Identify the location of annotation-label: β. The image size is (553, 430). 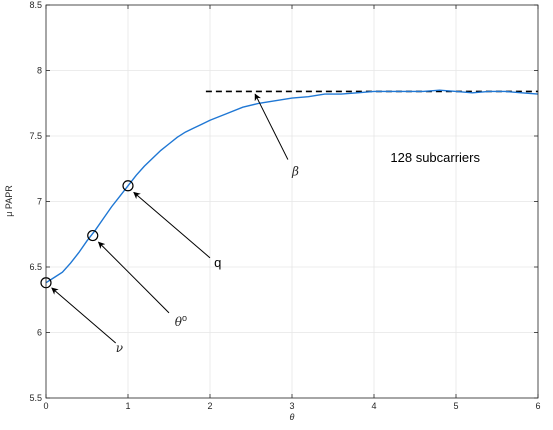
(295, 171).